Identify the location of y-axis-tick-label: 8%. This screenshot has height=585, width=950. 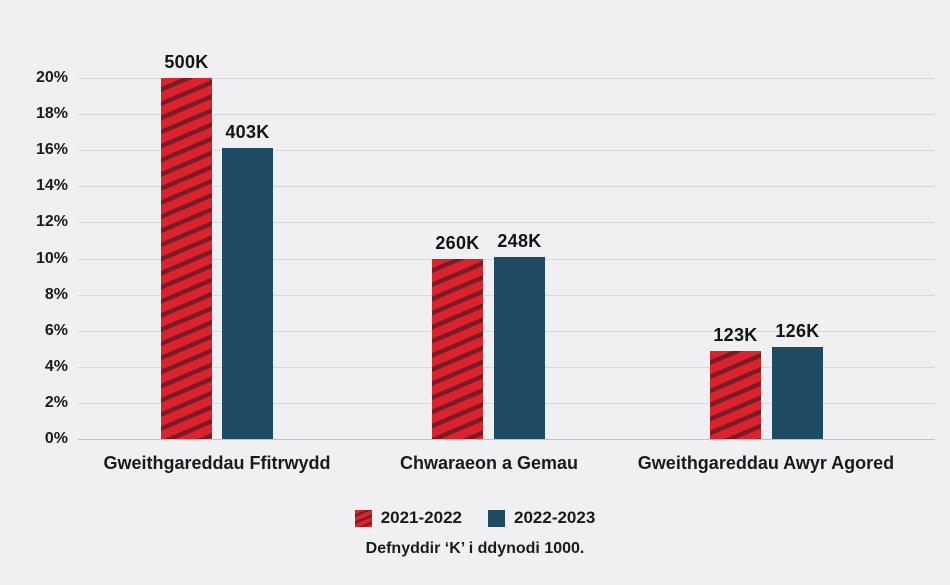
(56, 294).